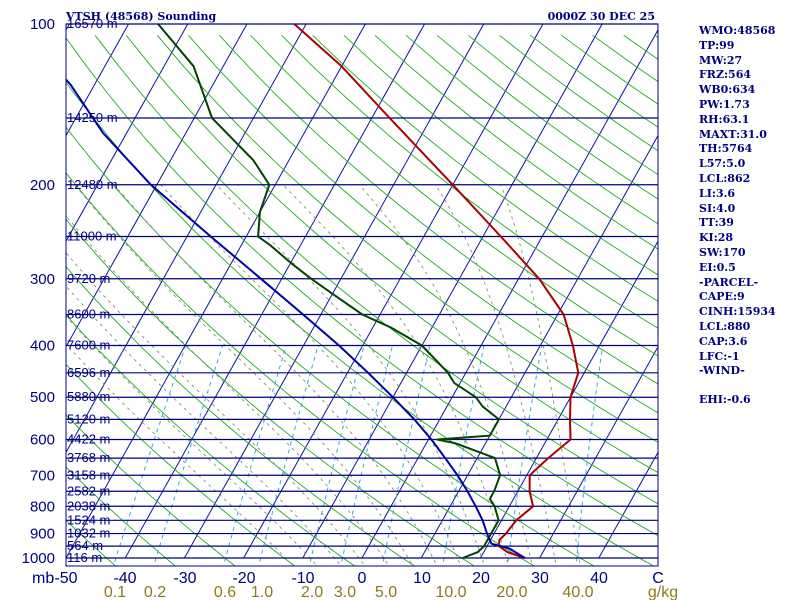 This screenshot has width=800, height=600. Describe the element at coordinates (722, 371) in the screenshot. I see `index-item: -WIND-` at that location.